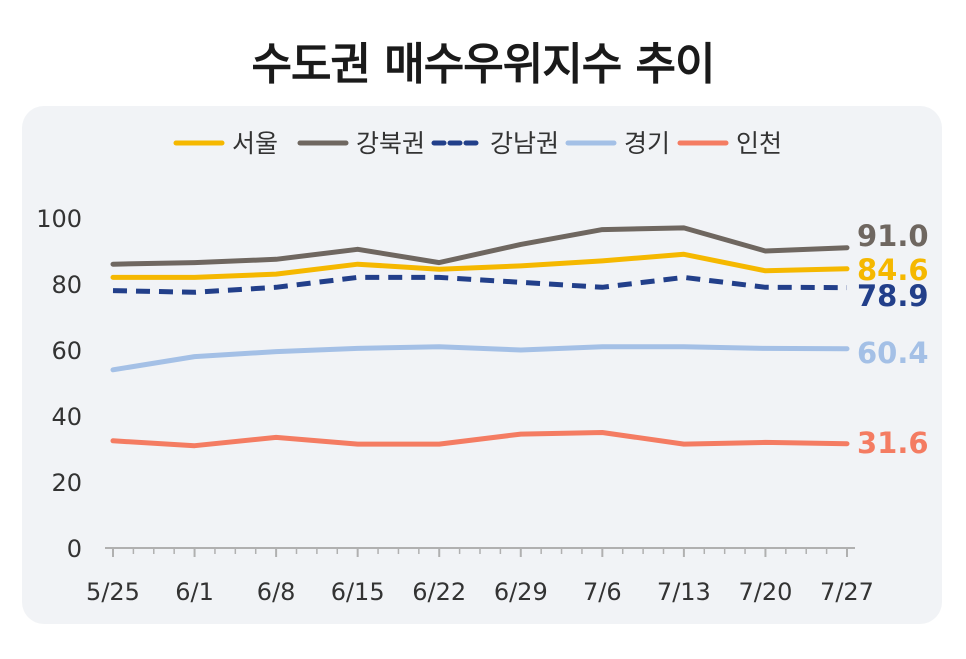  I want to click on legend-label: 강남권, so click(524, 143).